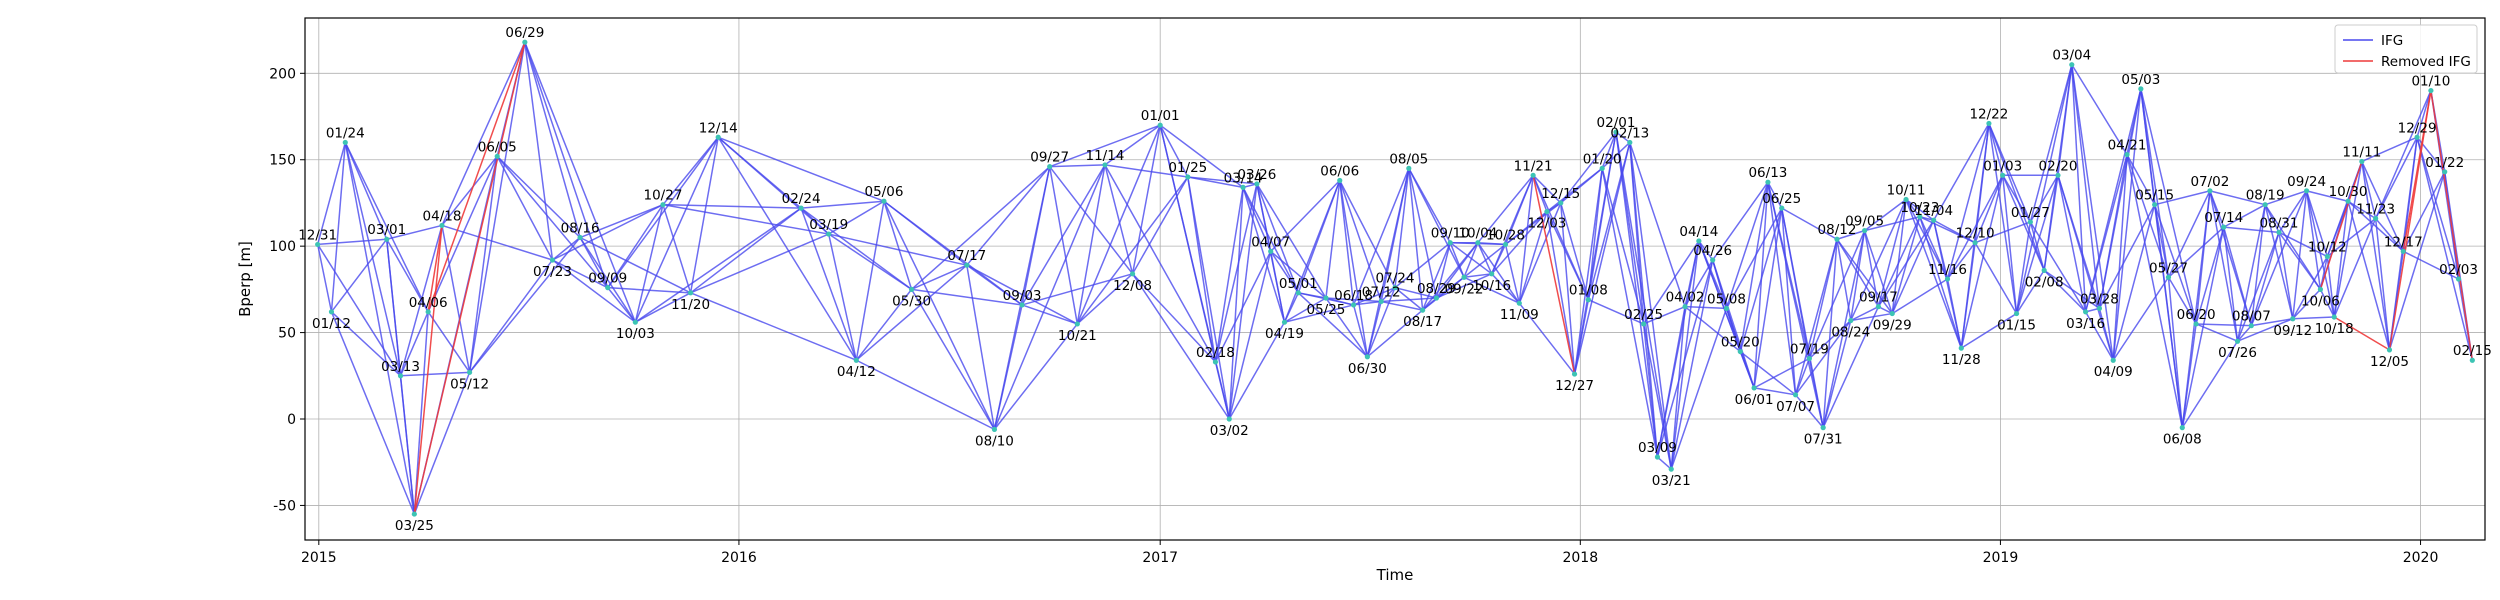  I want to click on acquisition-label: 10/06, so click(2320, 301).